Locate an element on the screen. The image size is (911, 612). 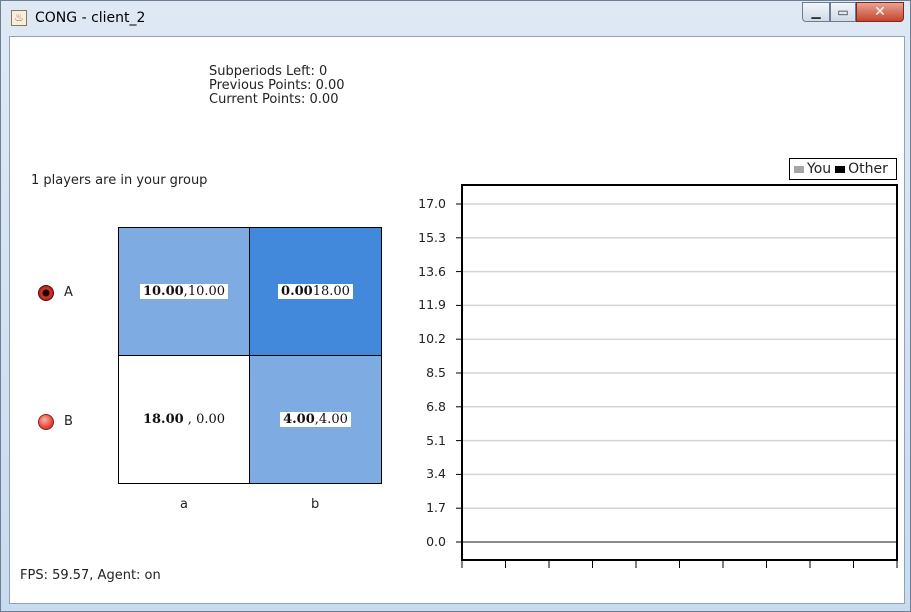
payoff-text-Aa: 10.00,10.00 is located at coordinates (184, 291).